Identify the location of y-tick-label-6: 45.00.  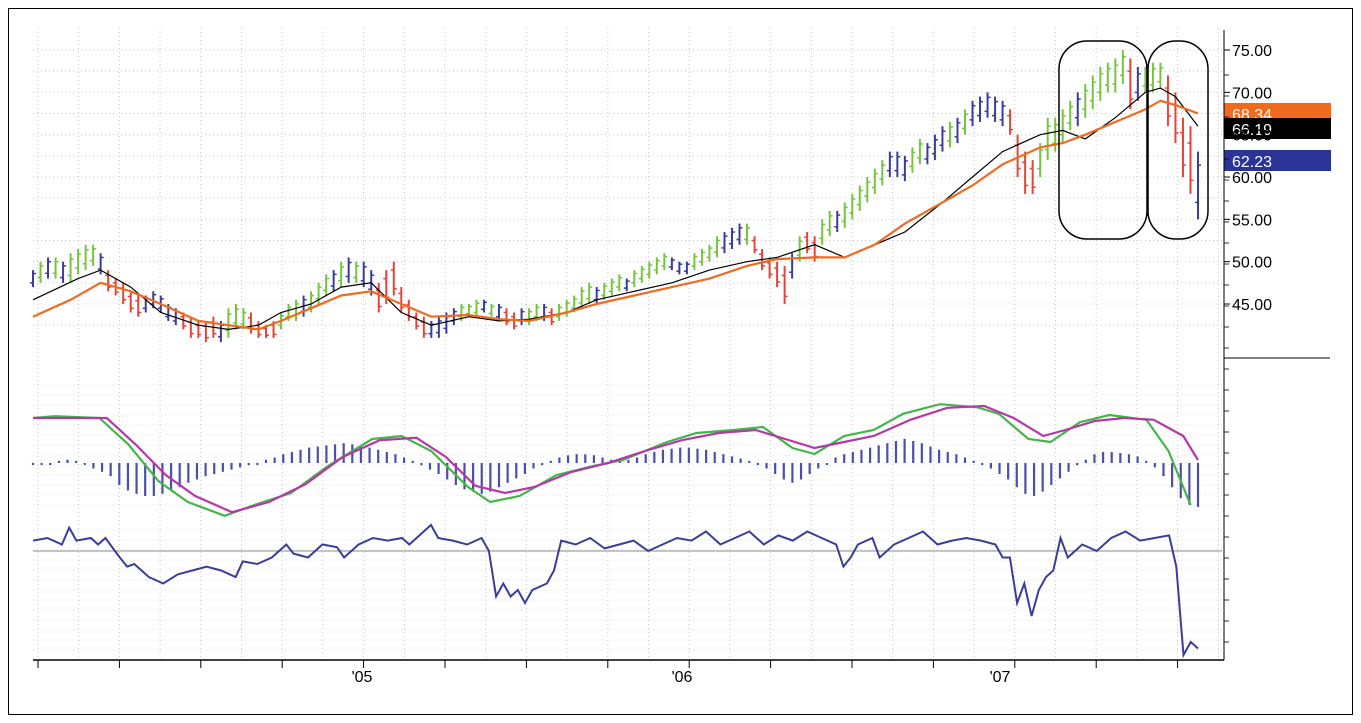
(1252, 305).